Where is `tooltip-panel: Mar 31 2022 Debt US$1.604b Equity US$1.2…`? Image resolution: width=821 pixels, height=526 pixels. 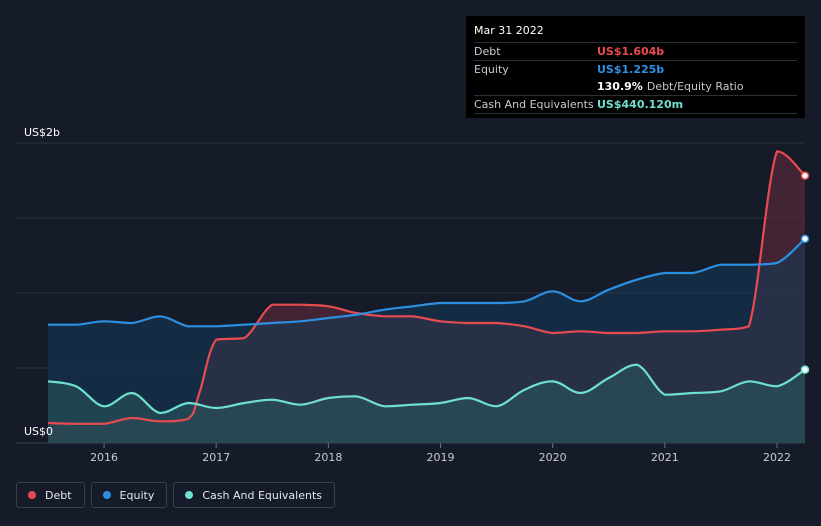
tooltip-panel: Mar 31 2022 Debt US$1.604b Equity US$1.2… is located at coordinates (635, 67).